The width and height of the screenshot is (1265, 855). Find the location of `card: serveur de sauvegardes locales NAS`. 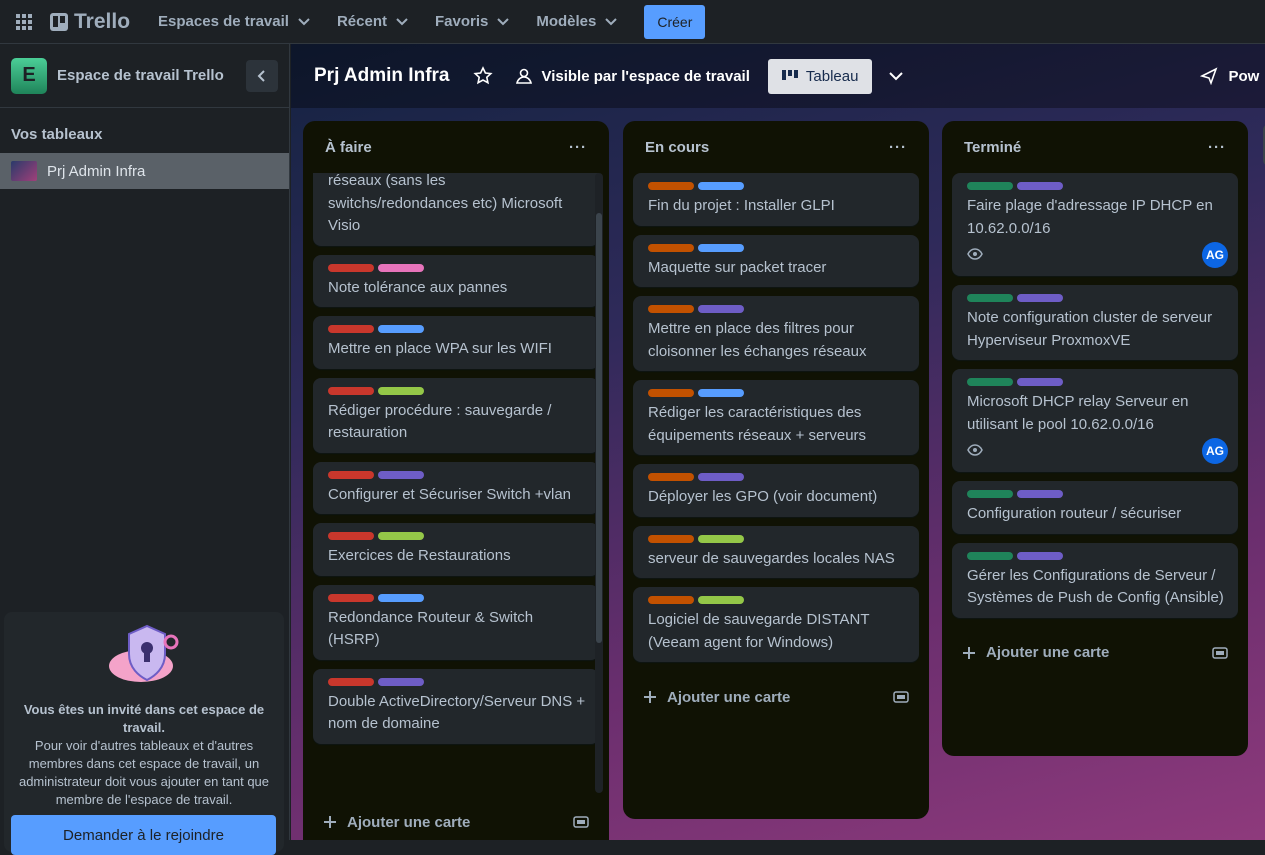

card: serveur de sauvegardes locales NAS is located at coordinates (776, 551).